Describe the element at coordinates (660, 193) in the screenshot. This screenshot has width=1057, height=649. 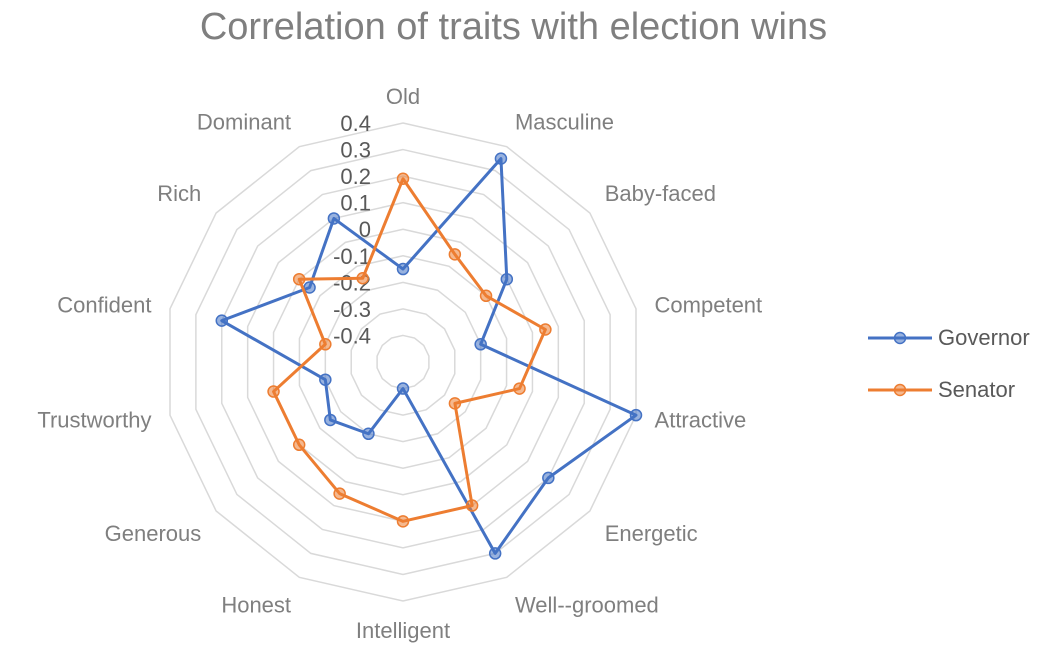
I see `category-label: Baby-faced` at that location.